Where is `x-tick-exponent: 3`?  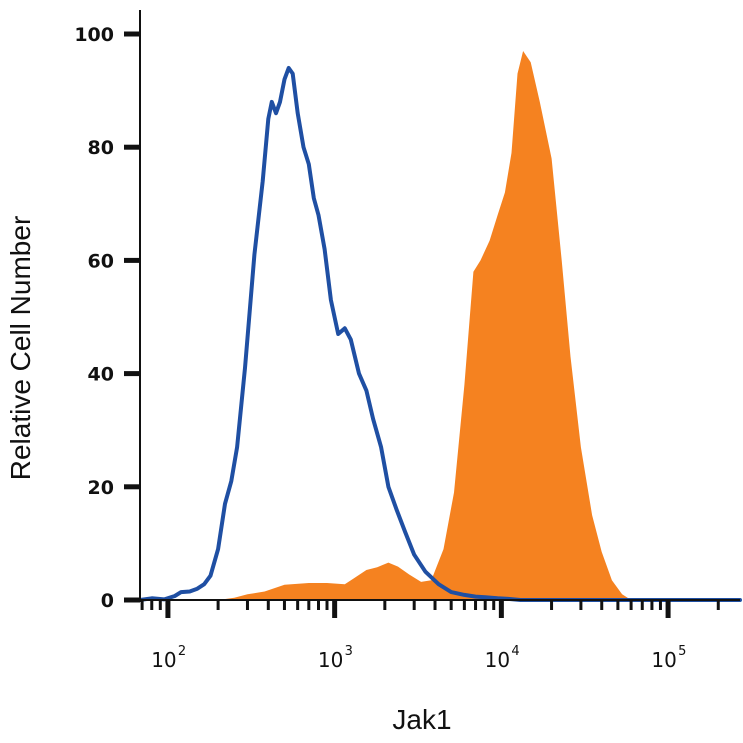
x-tick-exponent: 3 is located at coordinates (349, 651).